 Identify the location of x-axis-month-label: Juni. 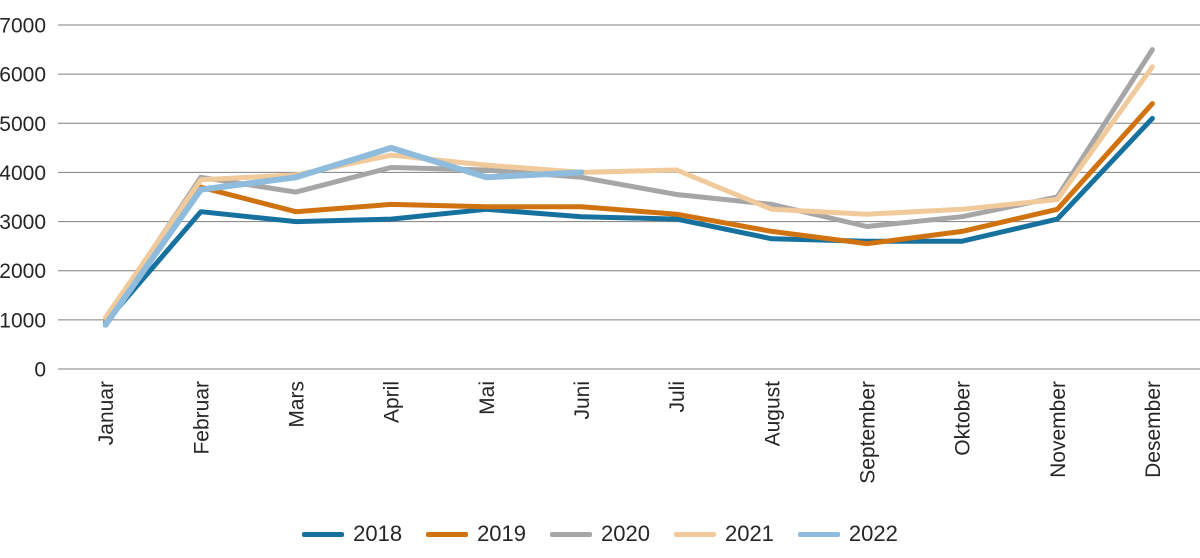
(582, 400).